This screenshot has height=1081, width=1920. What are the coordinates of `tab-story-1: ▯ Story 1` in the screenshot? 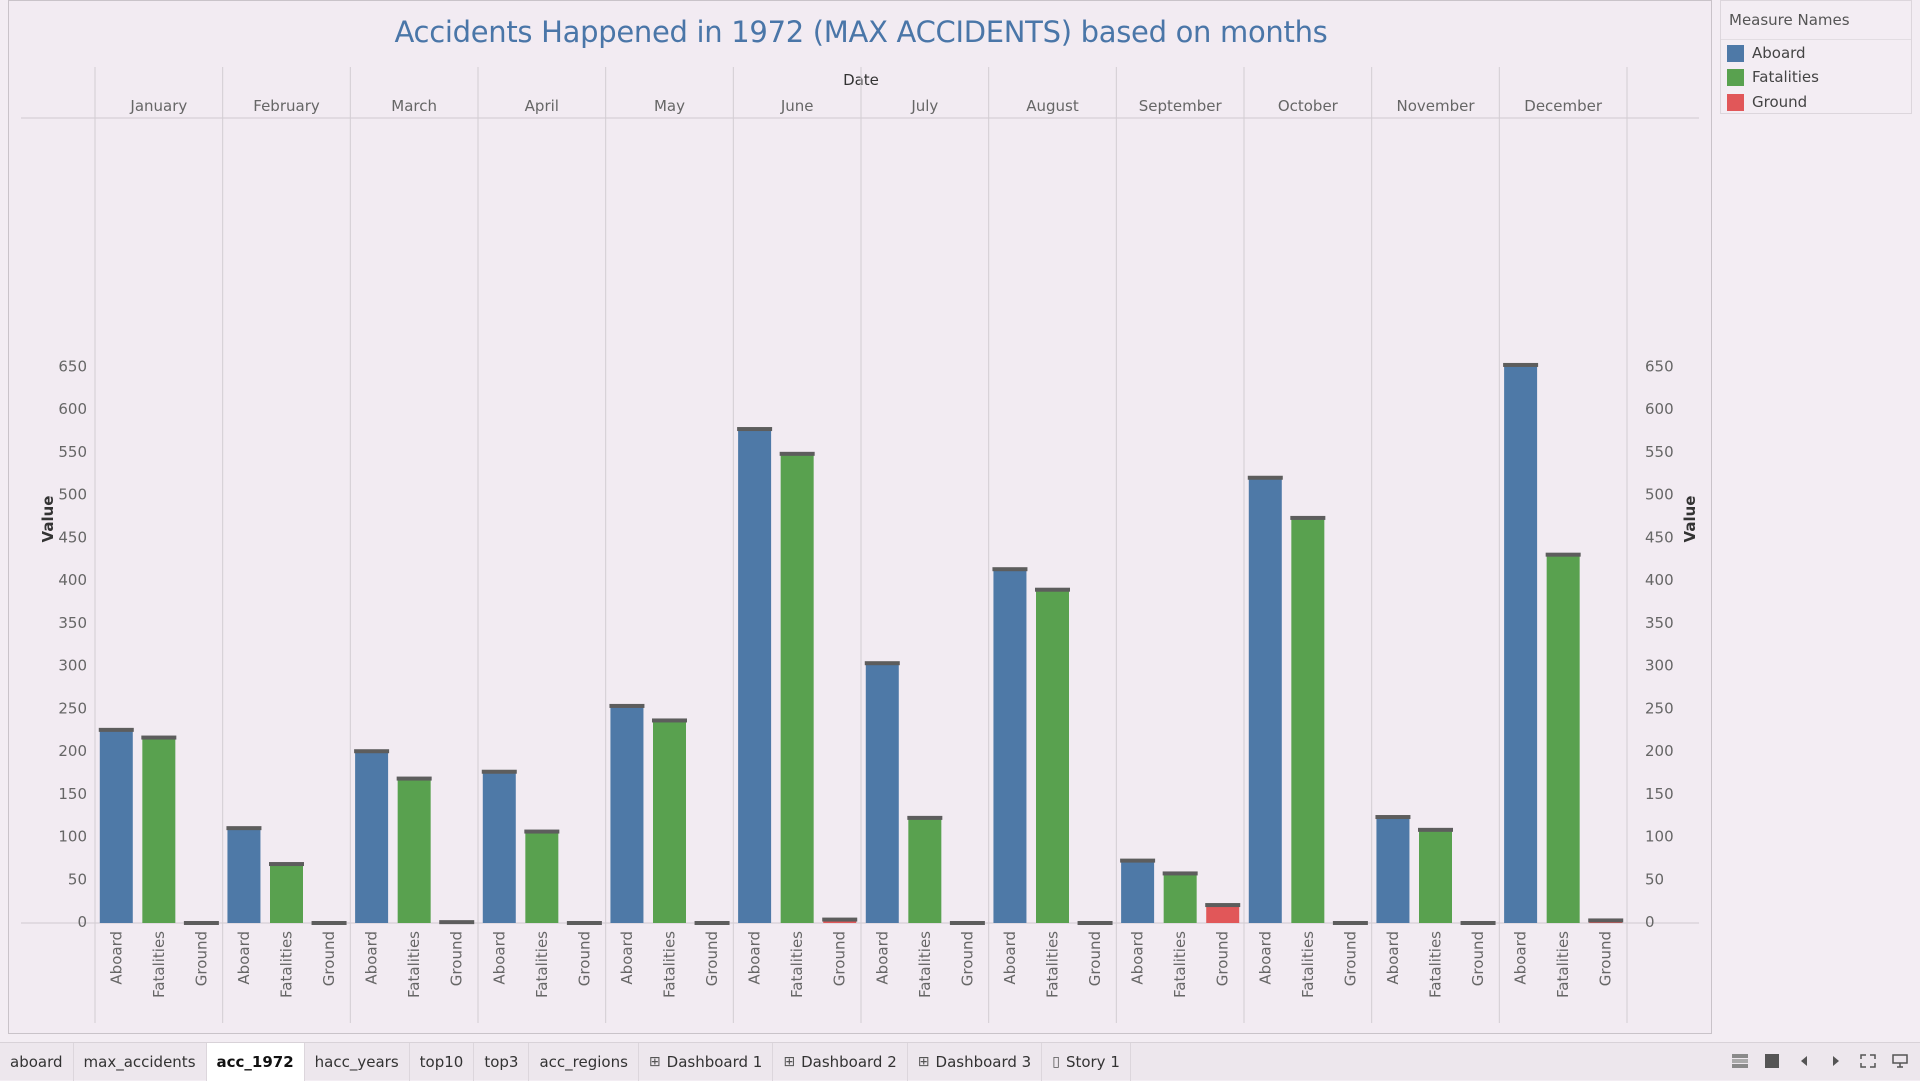 It's located at (1086, 1061).